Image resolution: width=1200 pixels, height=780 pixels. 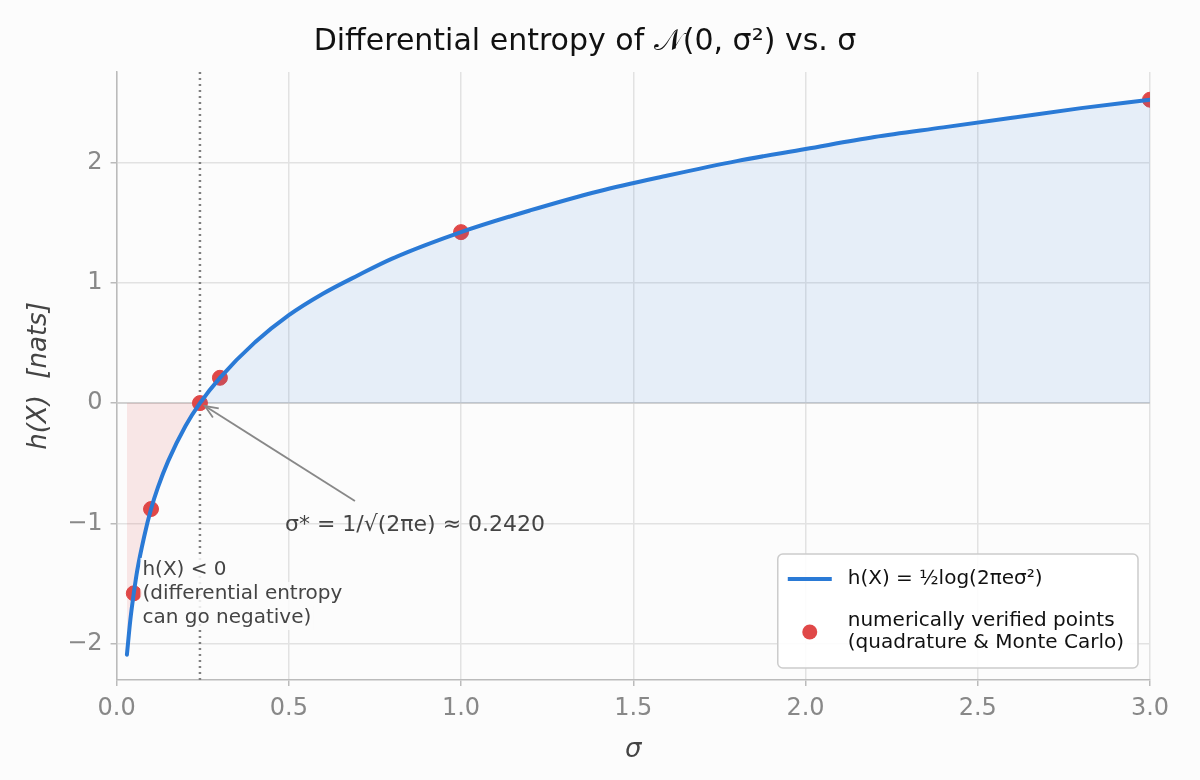 What do you see at coordinates (95, 280) in the screenshot?
I see `y-tick-label: 1` at bounding box center [95, 280].